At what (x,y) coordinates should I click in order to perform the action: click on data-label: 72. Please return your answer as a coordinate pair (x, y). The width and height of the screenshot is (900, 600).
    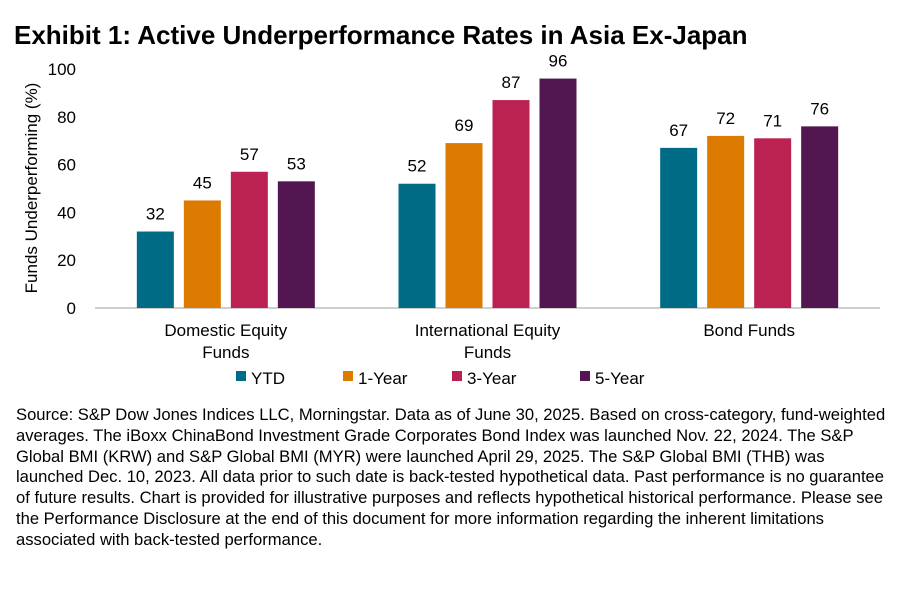
    Looking at the image, I should click on (725, 118).